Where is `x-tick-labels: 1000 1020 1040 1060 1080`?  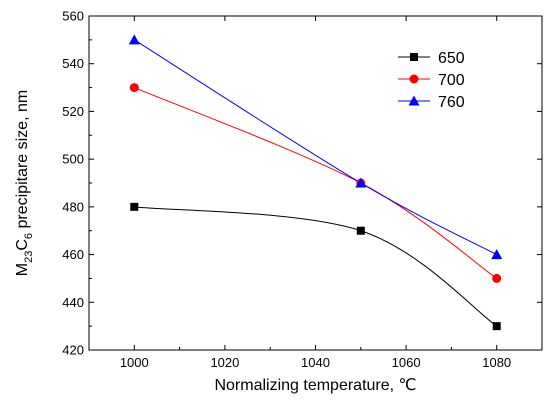 x-tick-labels: 1000 1020 1040 1060 1080 is located at coordinates (315, 362).